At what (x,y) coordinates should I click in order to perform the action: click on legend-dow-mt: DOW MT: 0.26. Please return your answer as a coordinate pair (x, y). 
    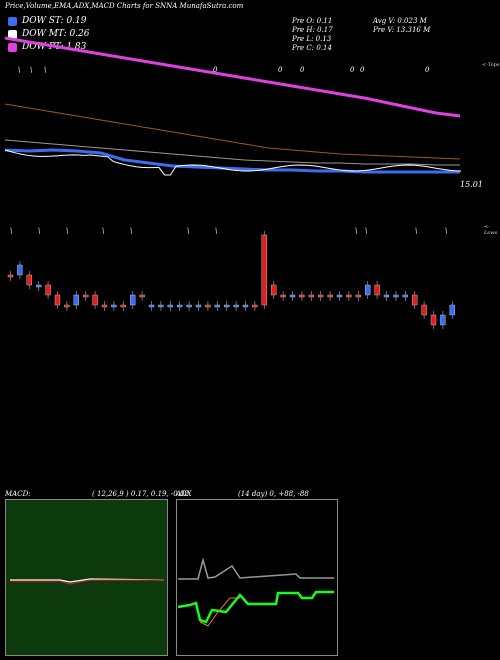
    Looking at the image, I should click on (49, 34).